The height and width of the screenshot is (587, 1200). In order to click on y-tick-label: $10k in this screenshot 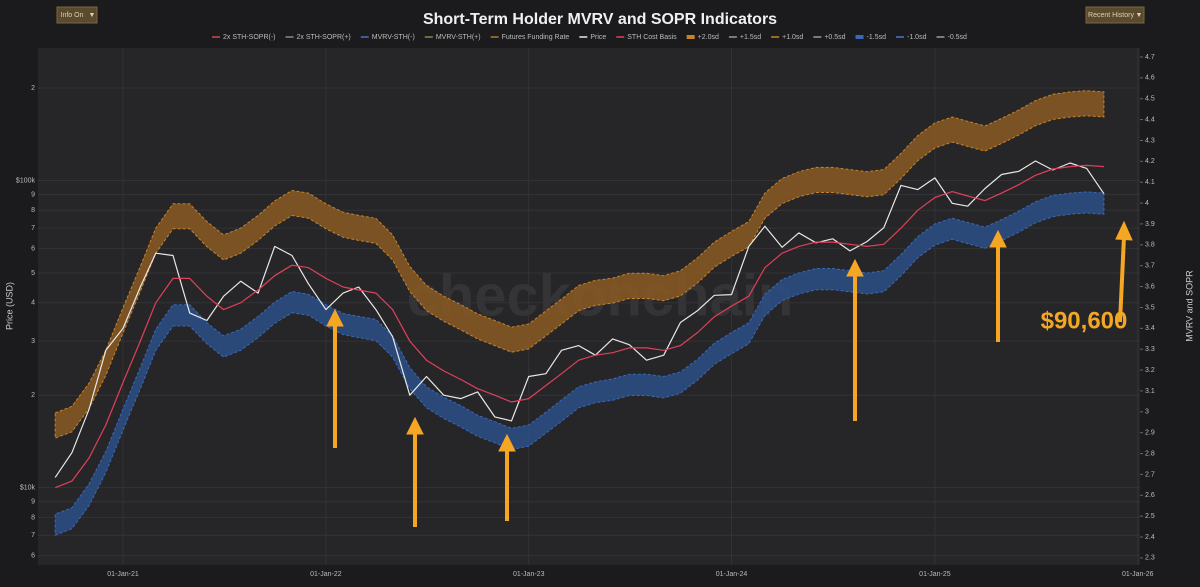, I will do `click(28, 487)`.